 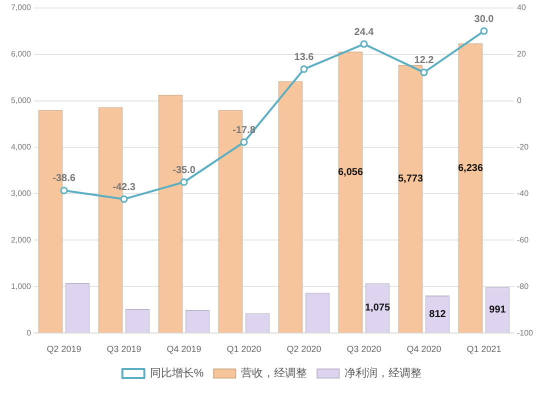 I want to click on x-tick-label: Q1 2020, so click(x=244, y=349).